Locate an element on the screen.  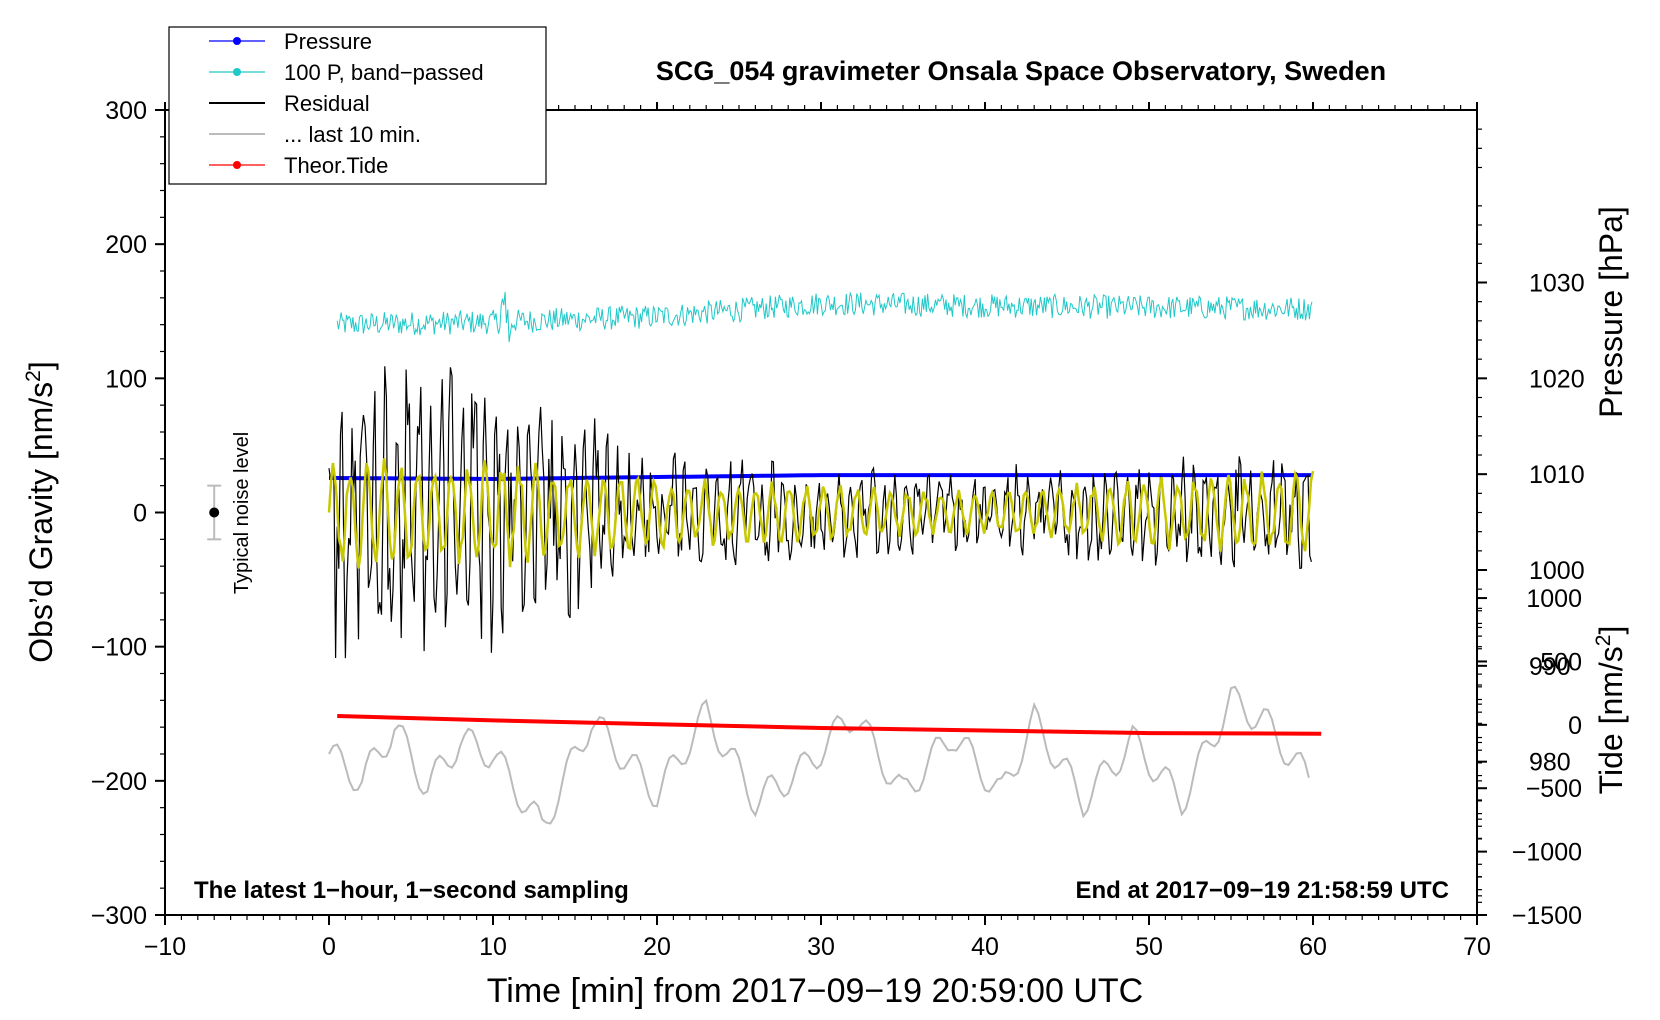
pressure-tick-label: 1010 is located at coordinates (1557, 475).